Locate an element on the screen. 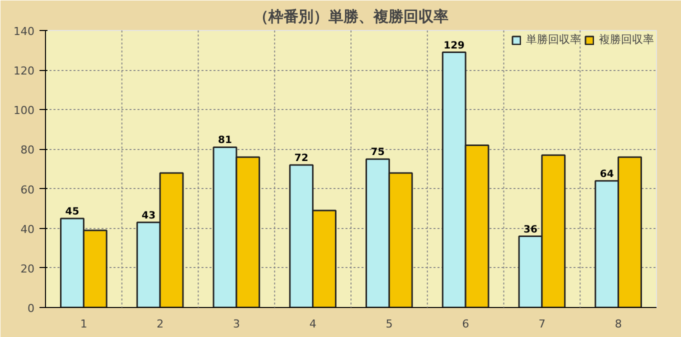 This screenshot has width=681, height=337. data-label: 43 is located at coordinates (149, 216).